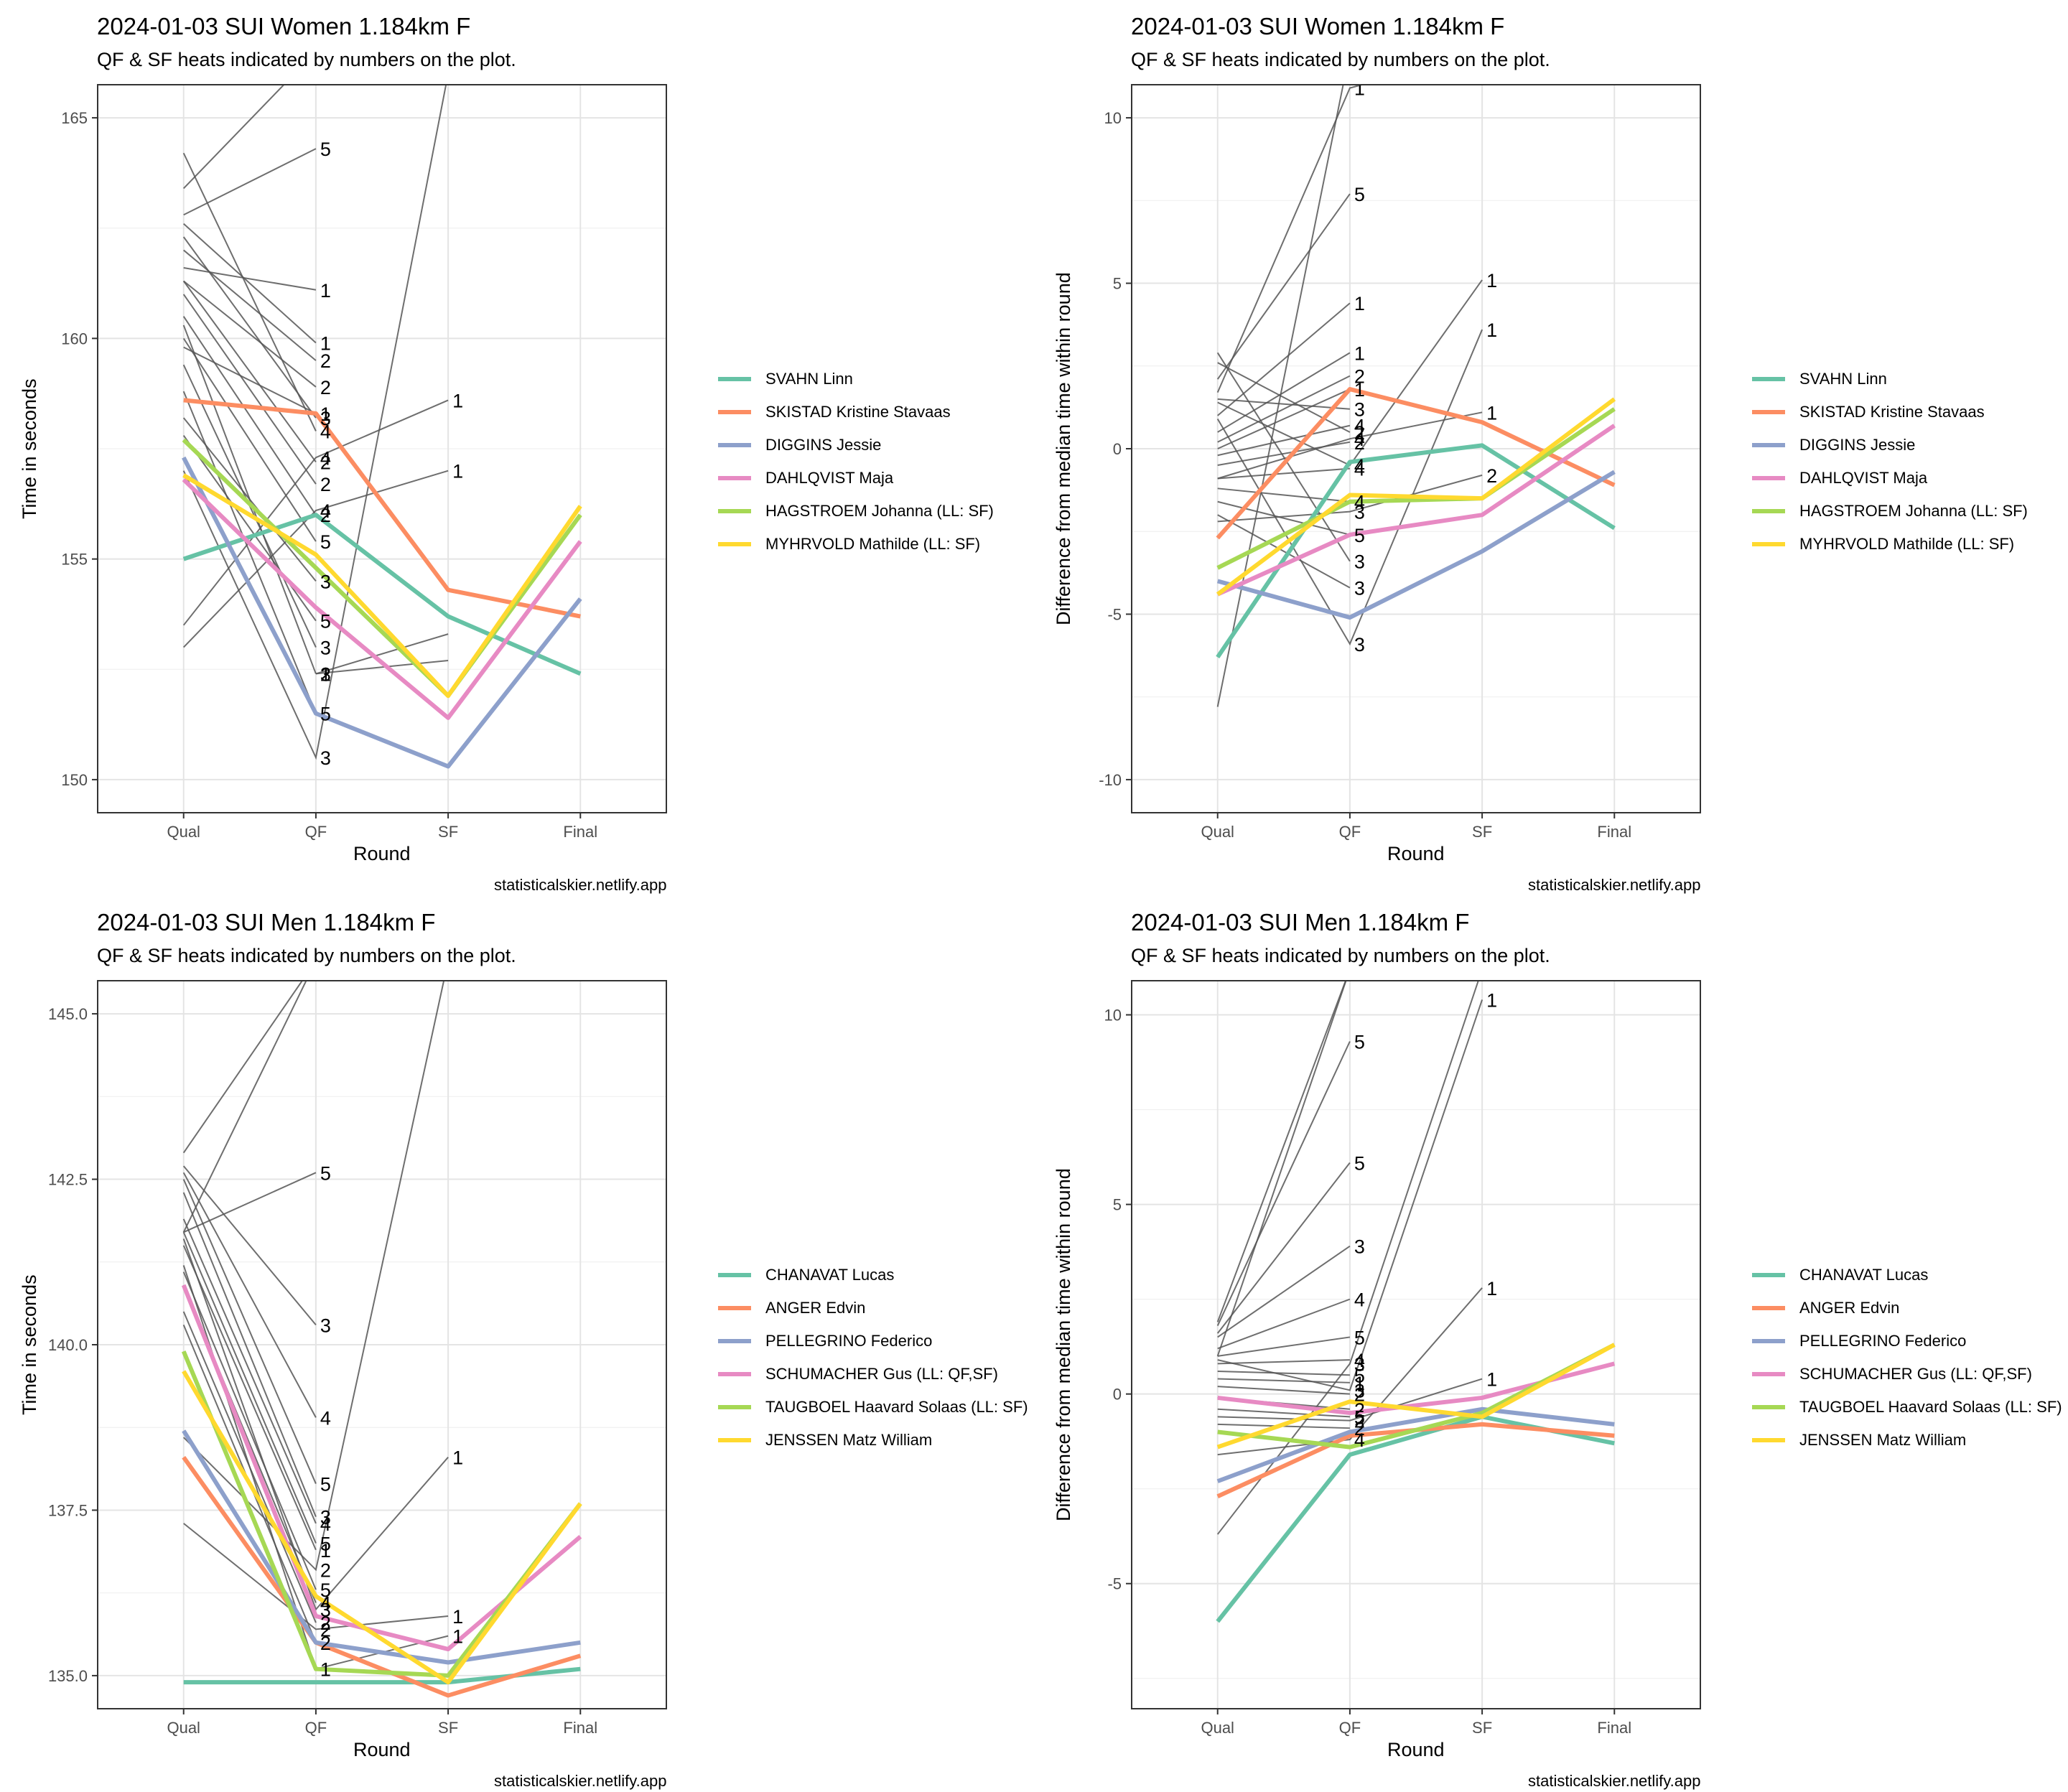  Describe the element at coordinates (1117, 1205) in the screenshot. I see `y-tick-label: 5` at that location.